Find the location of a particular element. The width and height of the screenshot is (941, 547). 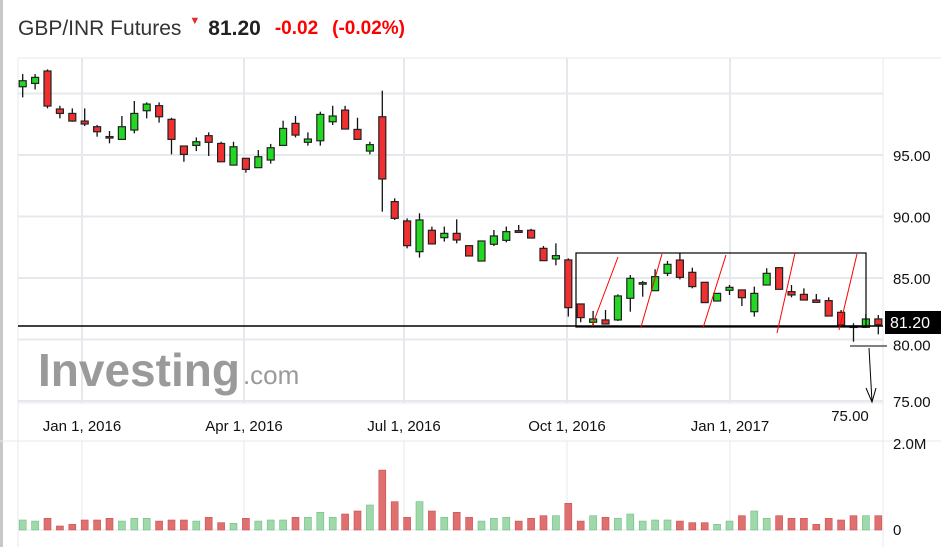

last-price-box is located at coordinates (913, 322).